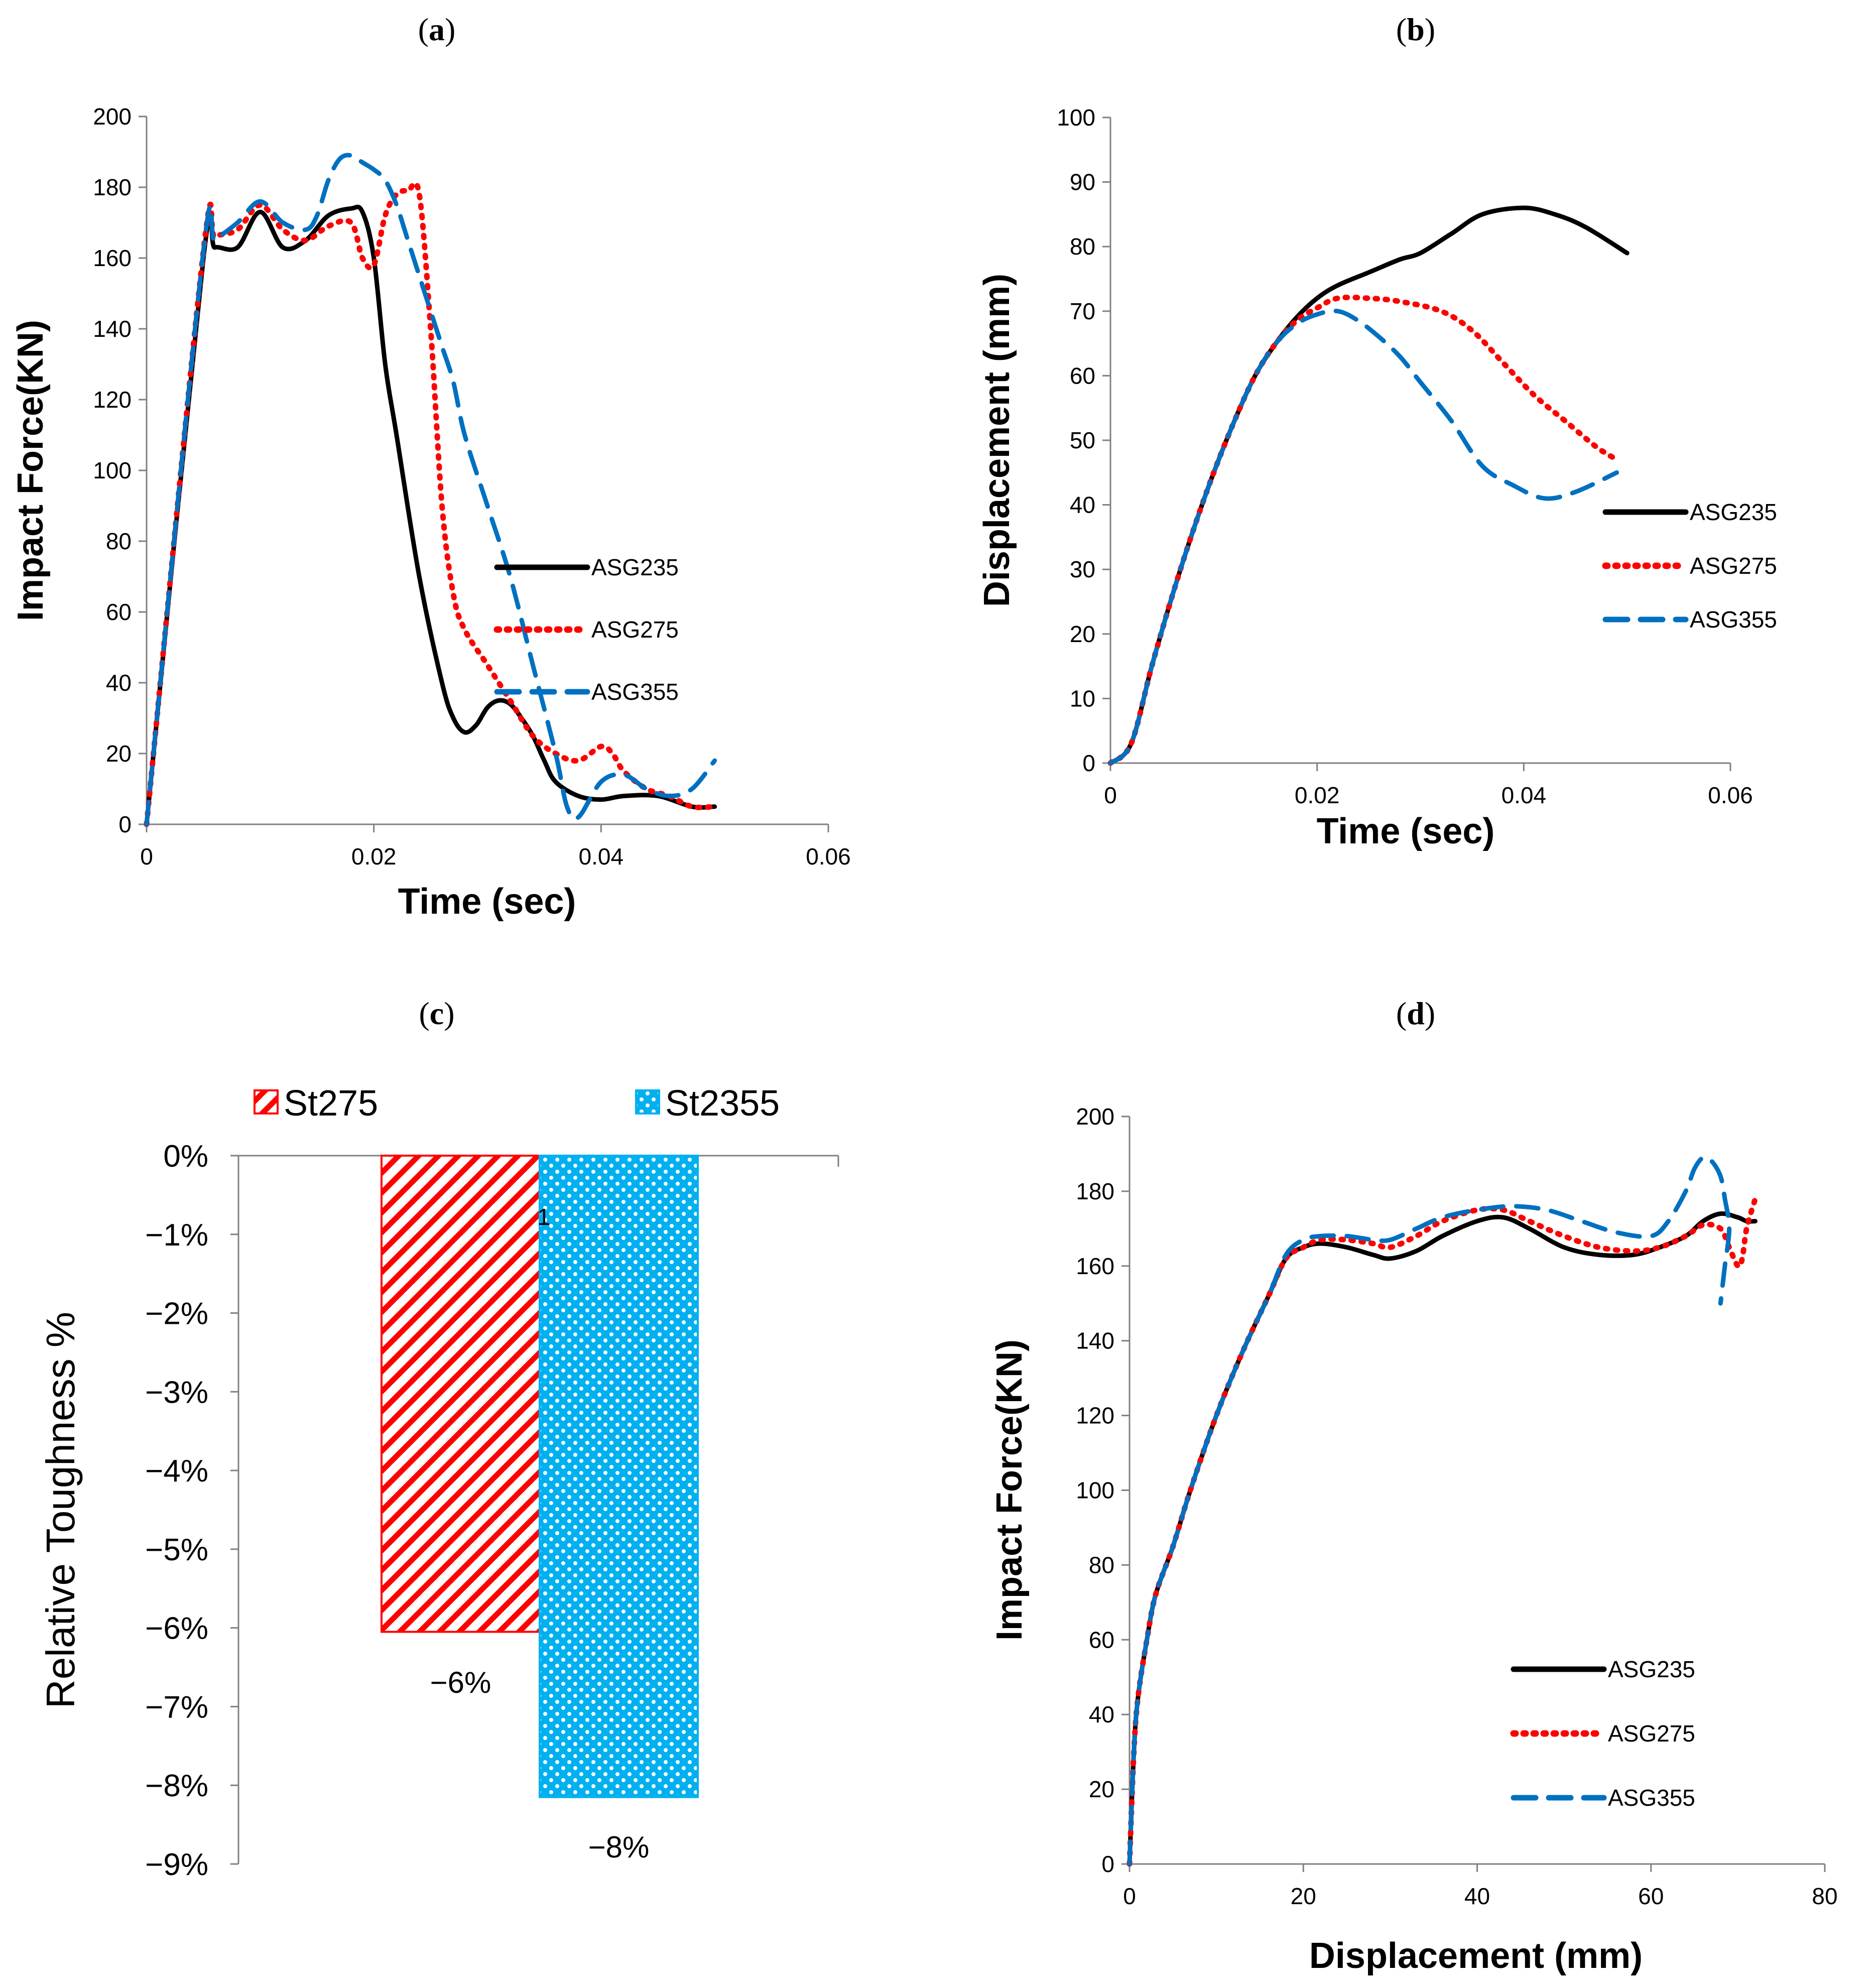  Describe the element at coordinates (61, 1510) in the screenshot. I see `y-axis-title: Relative Toughness %` at that location.